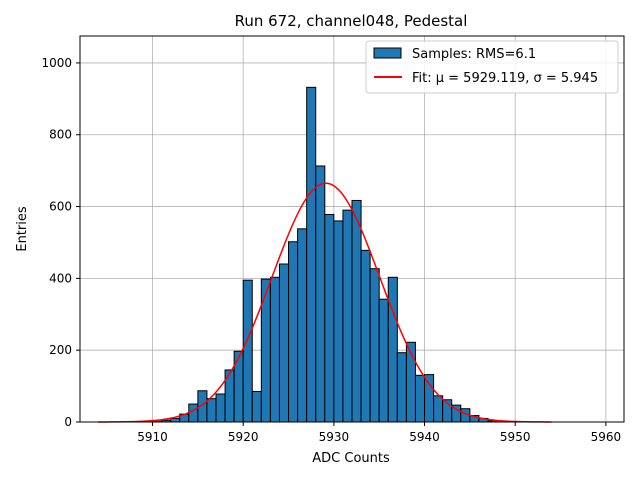 The height and width of the screenshot is (480, 640). What do you see at coordinates (68, 422) in the screenshot?
I see `y-tick-label: 0` at bounding box center [68, 422].